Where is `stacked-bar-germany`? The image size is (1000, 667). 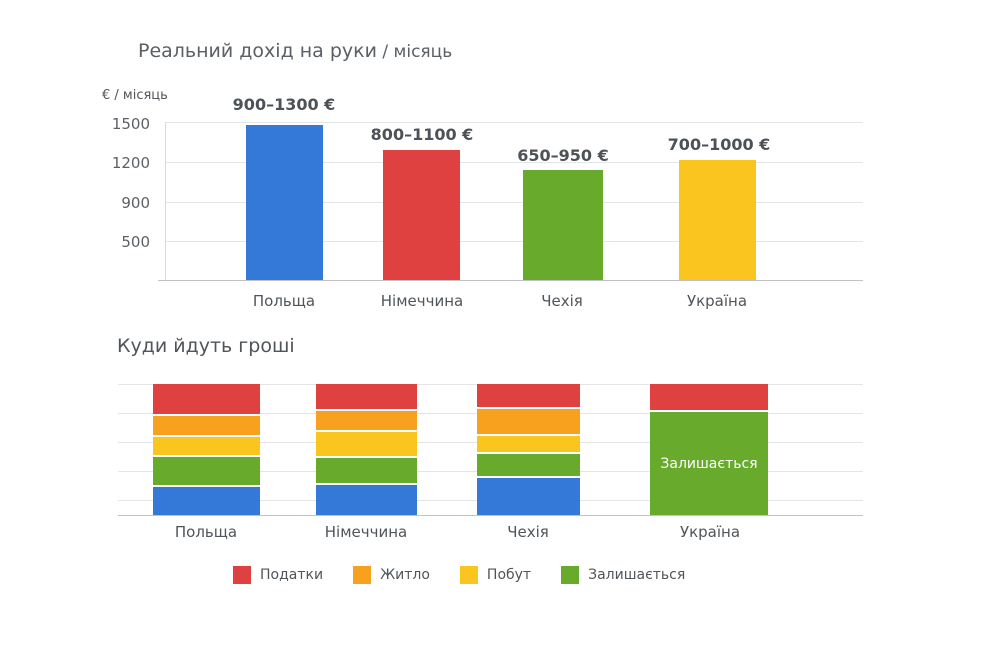
stacked-bar-germany is located at coordinates (366, 449).